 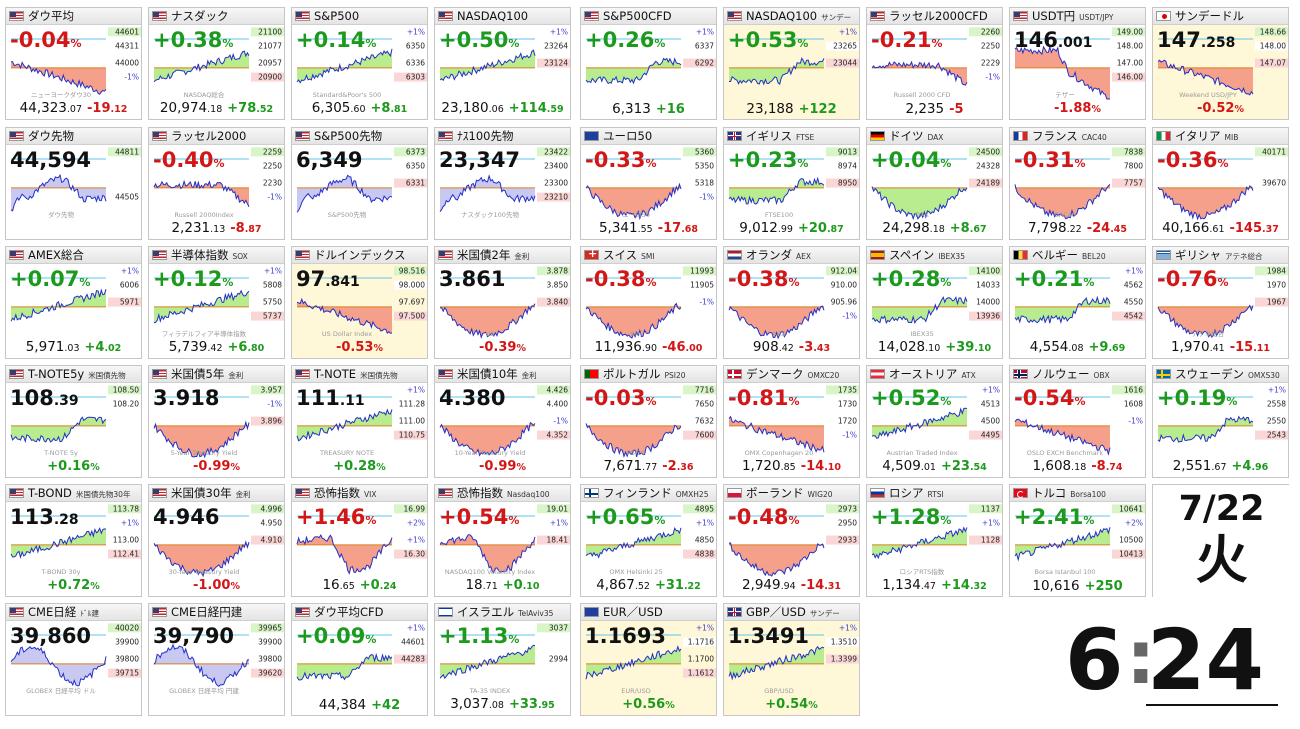 What do you see at coordinates (336, 519) in the screenshot?
I see `change-percent: +1.46%` at bounding box center [336, 519].